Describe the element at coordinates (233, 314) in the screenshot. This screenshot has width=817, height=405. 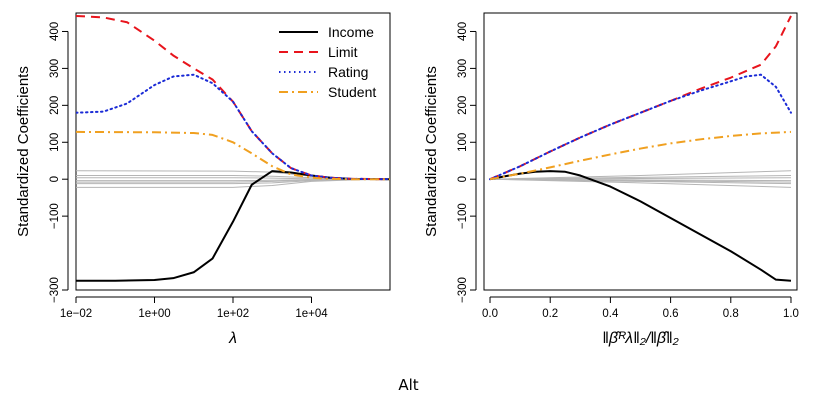
I see `x-tick-label: 1e+02` at that location.